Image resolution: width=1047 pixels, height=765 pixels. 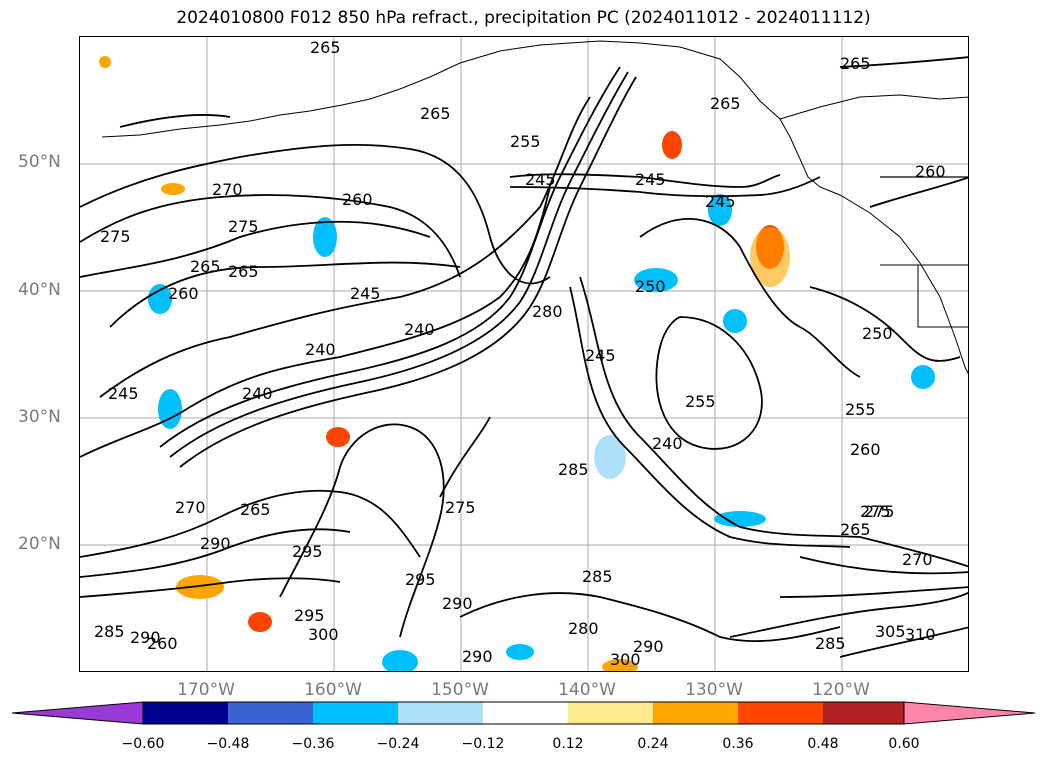 What do you see at coordinates (653, 744) in the screenshot?
I see `colorbar-tick-label: 0.24` at bounding box center [653, 744].